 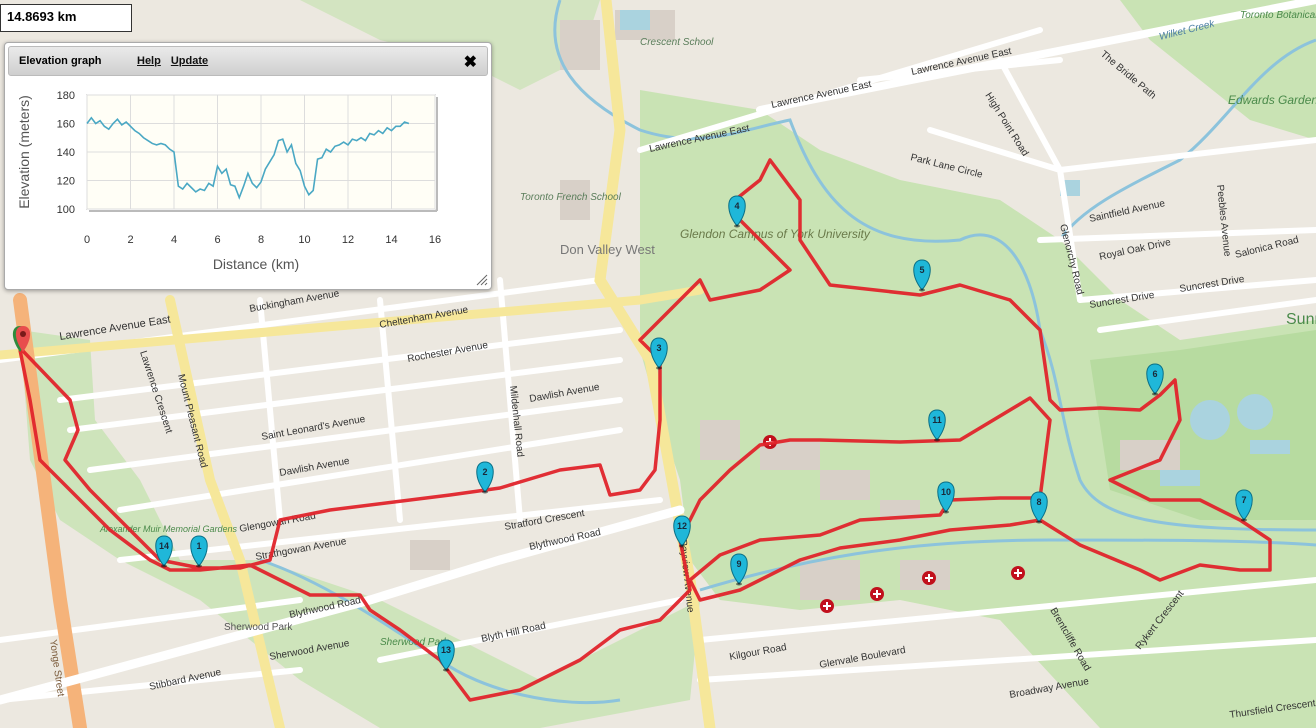 What do you see at coordinates (217, 240) in the screenshot?
I see `x-tick-label: 6` at bounding box center [217, 240].